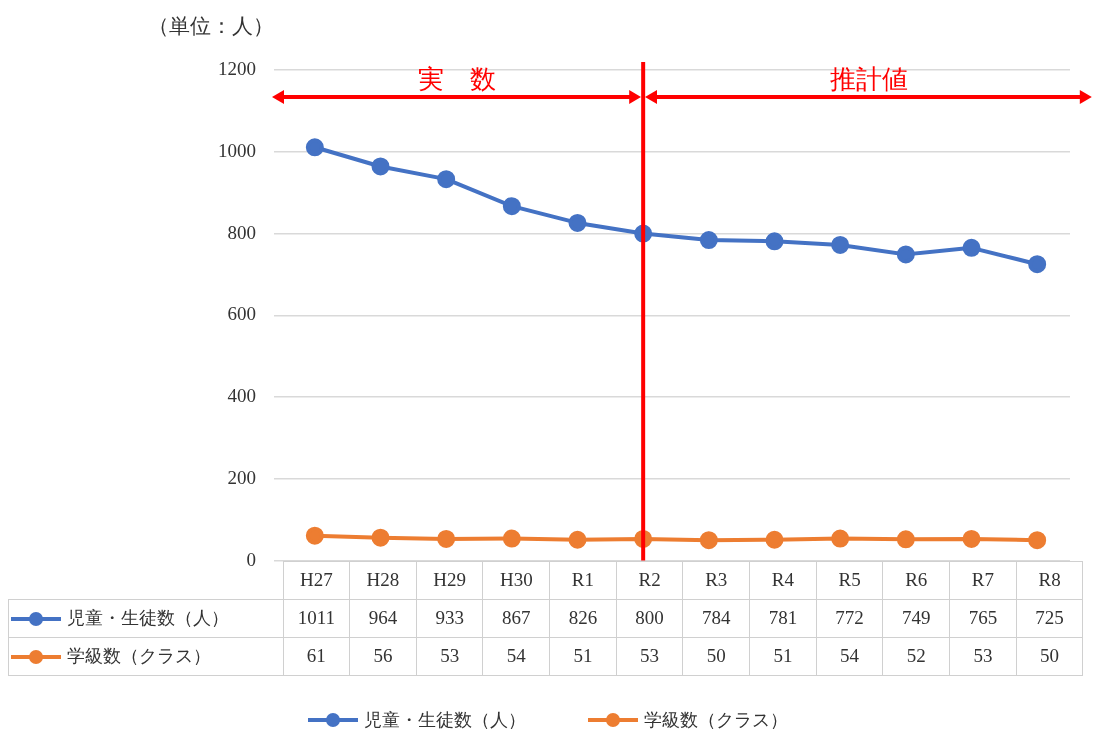  Describe the element at coordinates (916, 580) in the screenshot. I see `x-tick-label: R6` at that location.